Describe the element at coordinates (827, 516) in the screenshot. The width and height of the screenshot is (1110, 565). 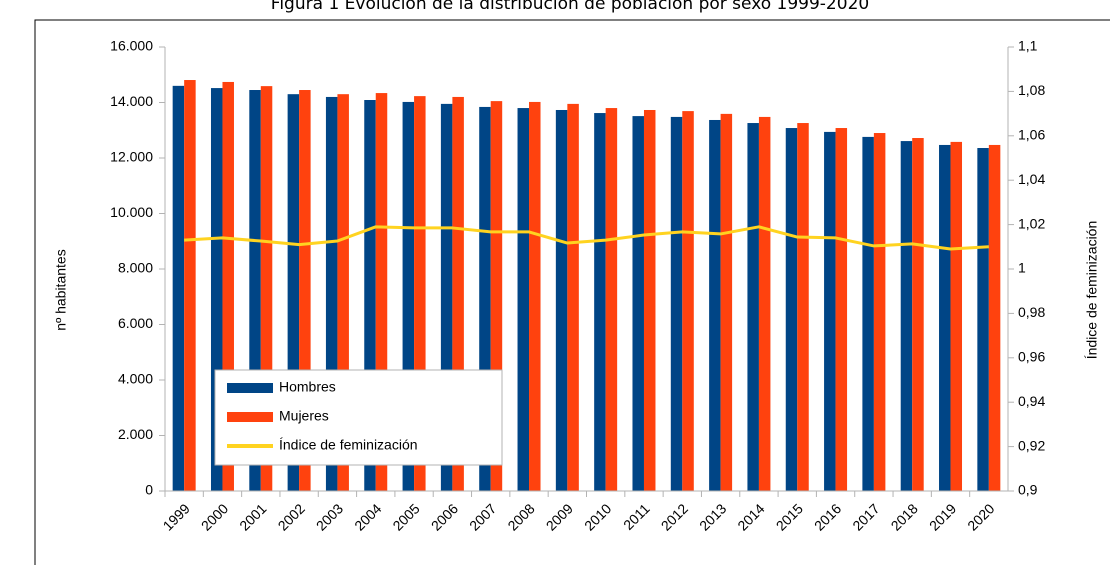
I see `x-tick-label: 2016` at that location.